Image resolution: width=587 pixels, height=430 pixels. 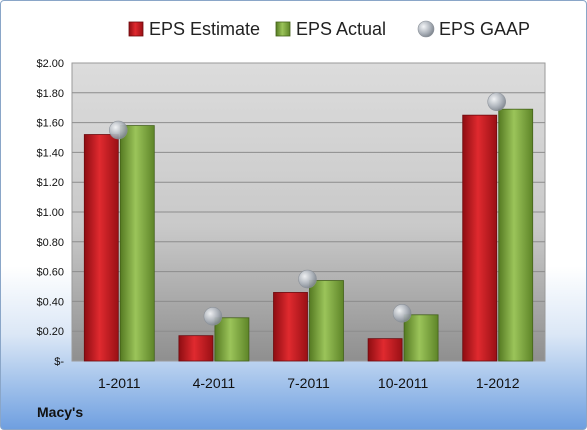 I want to click on x-category-label: 10-2011, so click(x=403, y=383).